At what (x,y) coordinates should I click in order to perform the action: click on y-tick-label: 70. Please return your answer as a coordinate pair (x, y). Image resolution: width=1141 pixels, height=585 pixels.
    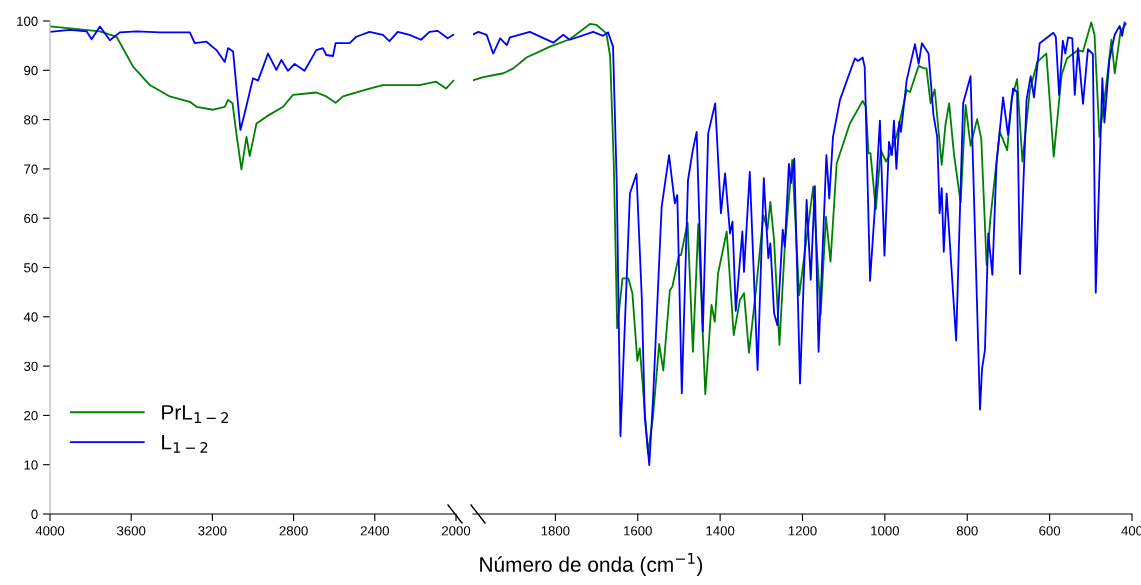
    Looking at the image, I should click on (31, 169).